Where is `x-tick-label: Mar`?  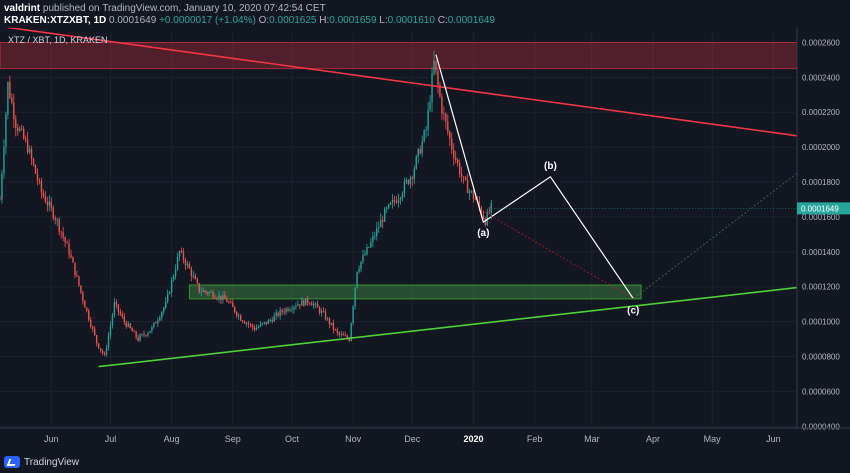 x-tick-label: Mar is located at coordinates (592, 439).